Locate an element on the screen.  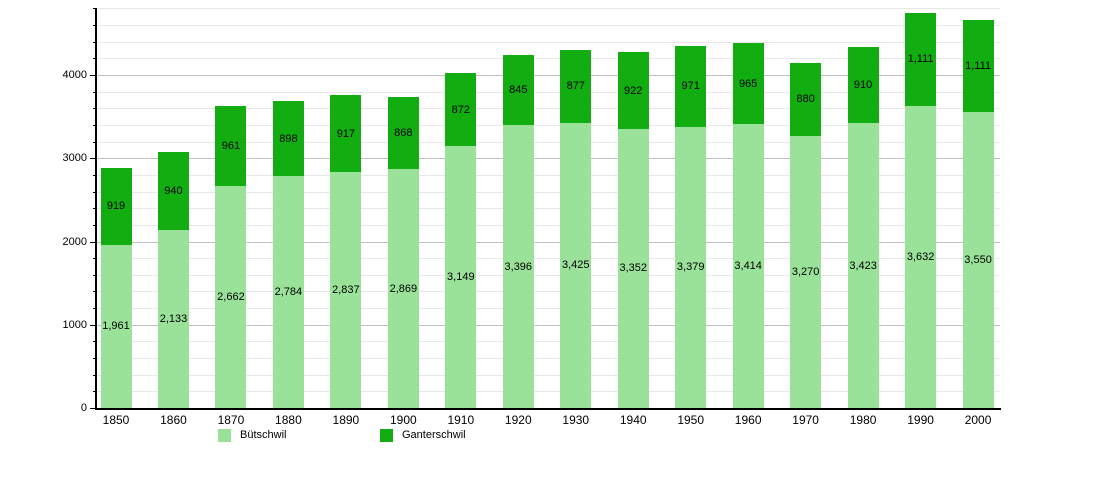
y-axis is located at coordinates (96, 209).